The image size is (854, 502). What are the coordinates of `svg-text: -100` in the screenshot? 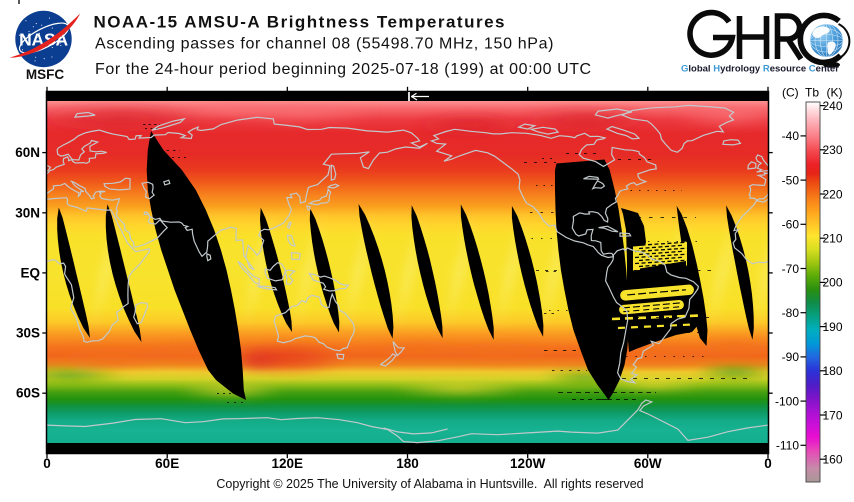 It's located at (787, 401).